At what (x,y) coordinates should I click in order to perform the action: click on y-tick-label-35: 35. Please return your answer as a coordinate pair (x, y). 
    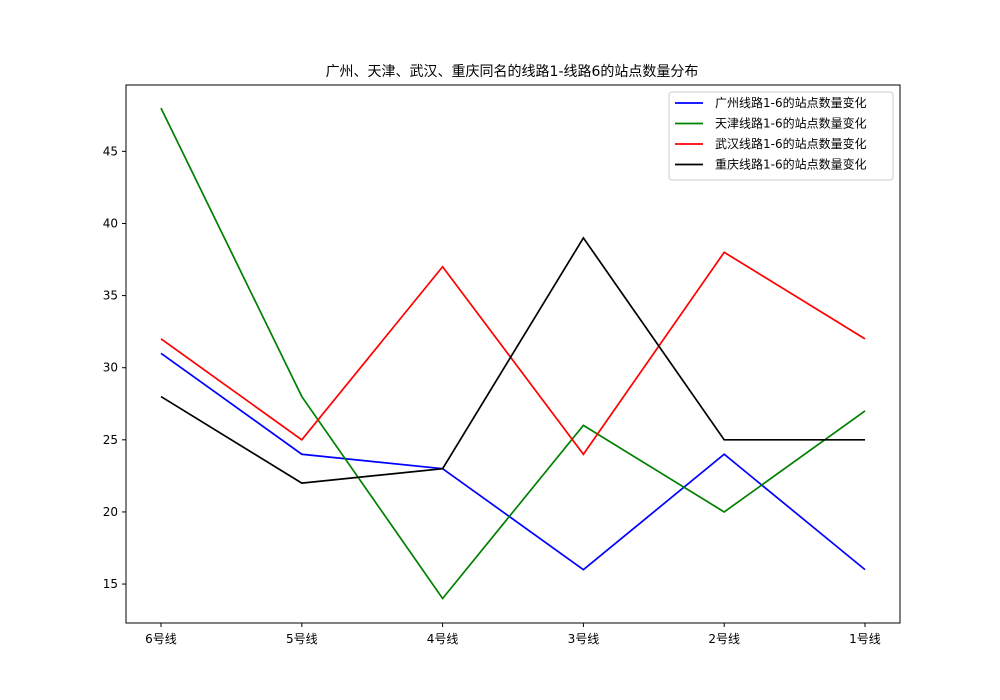
    Looking at the image, I should click on (110, 296).